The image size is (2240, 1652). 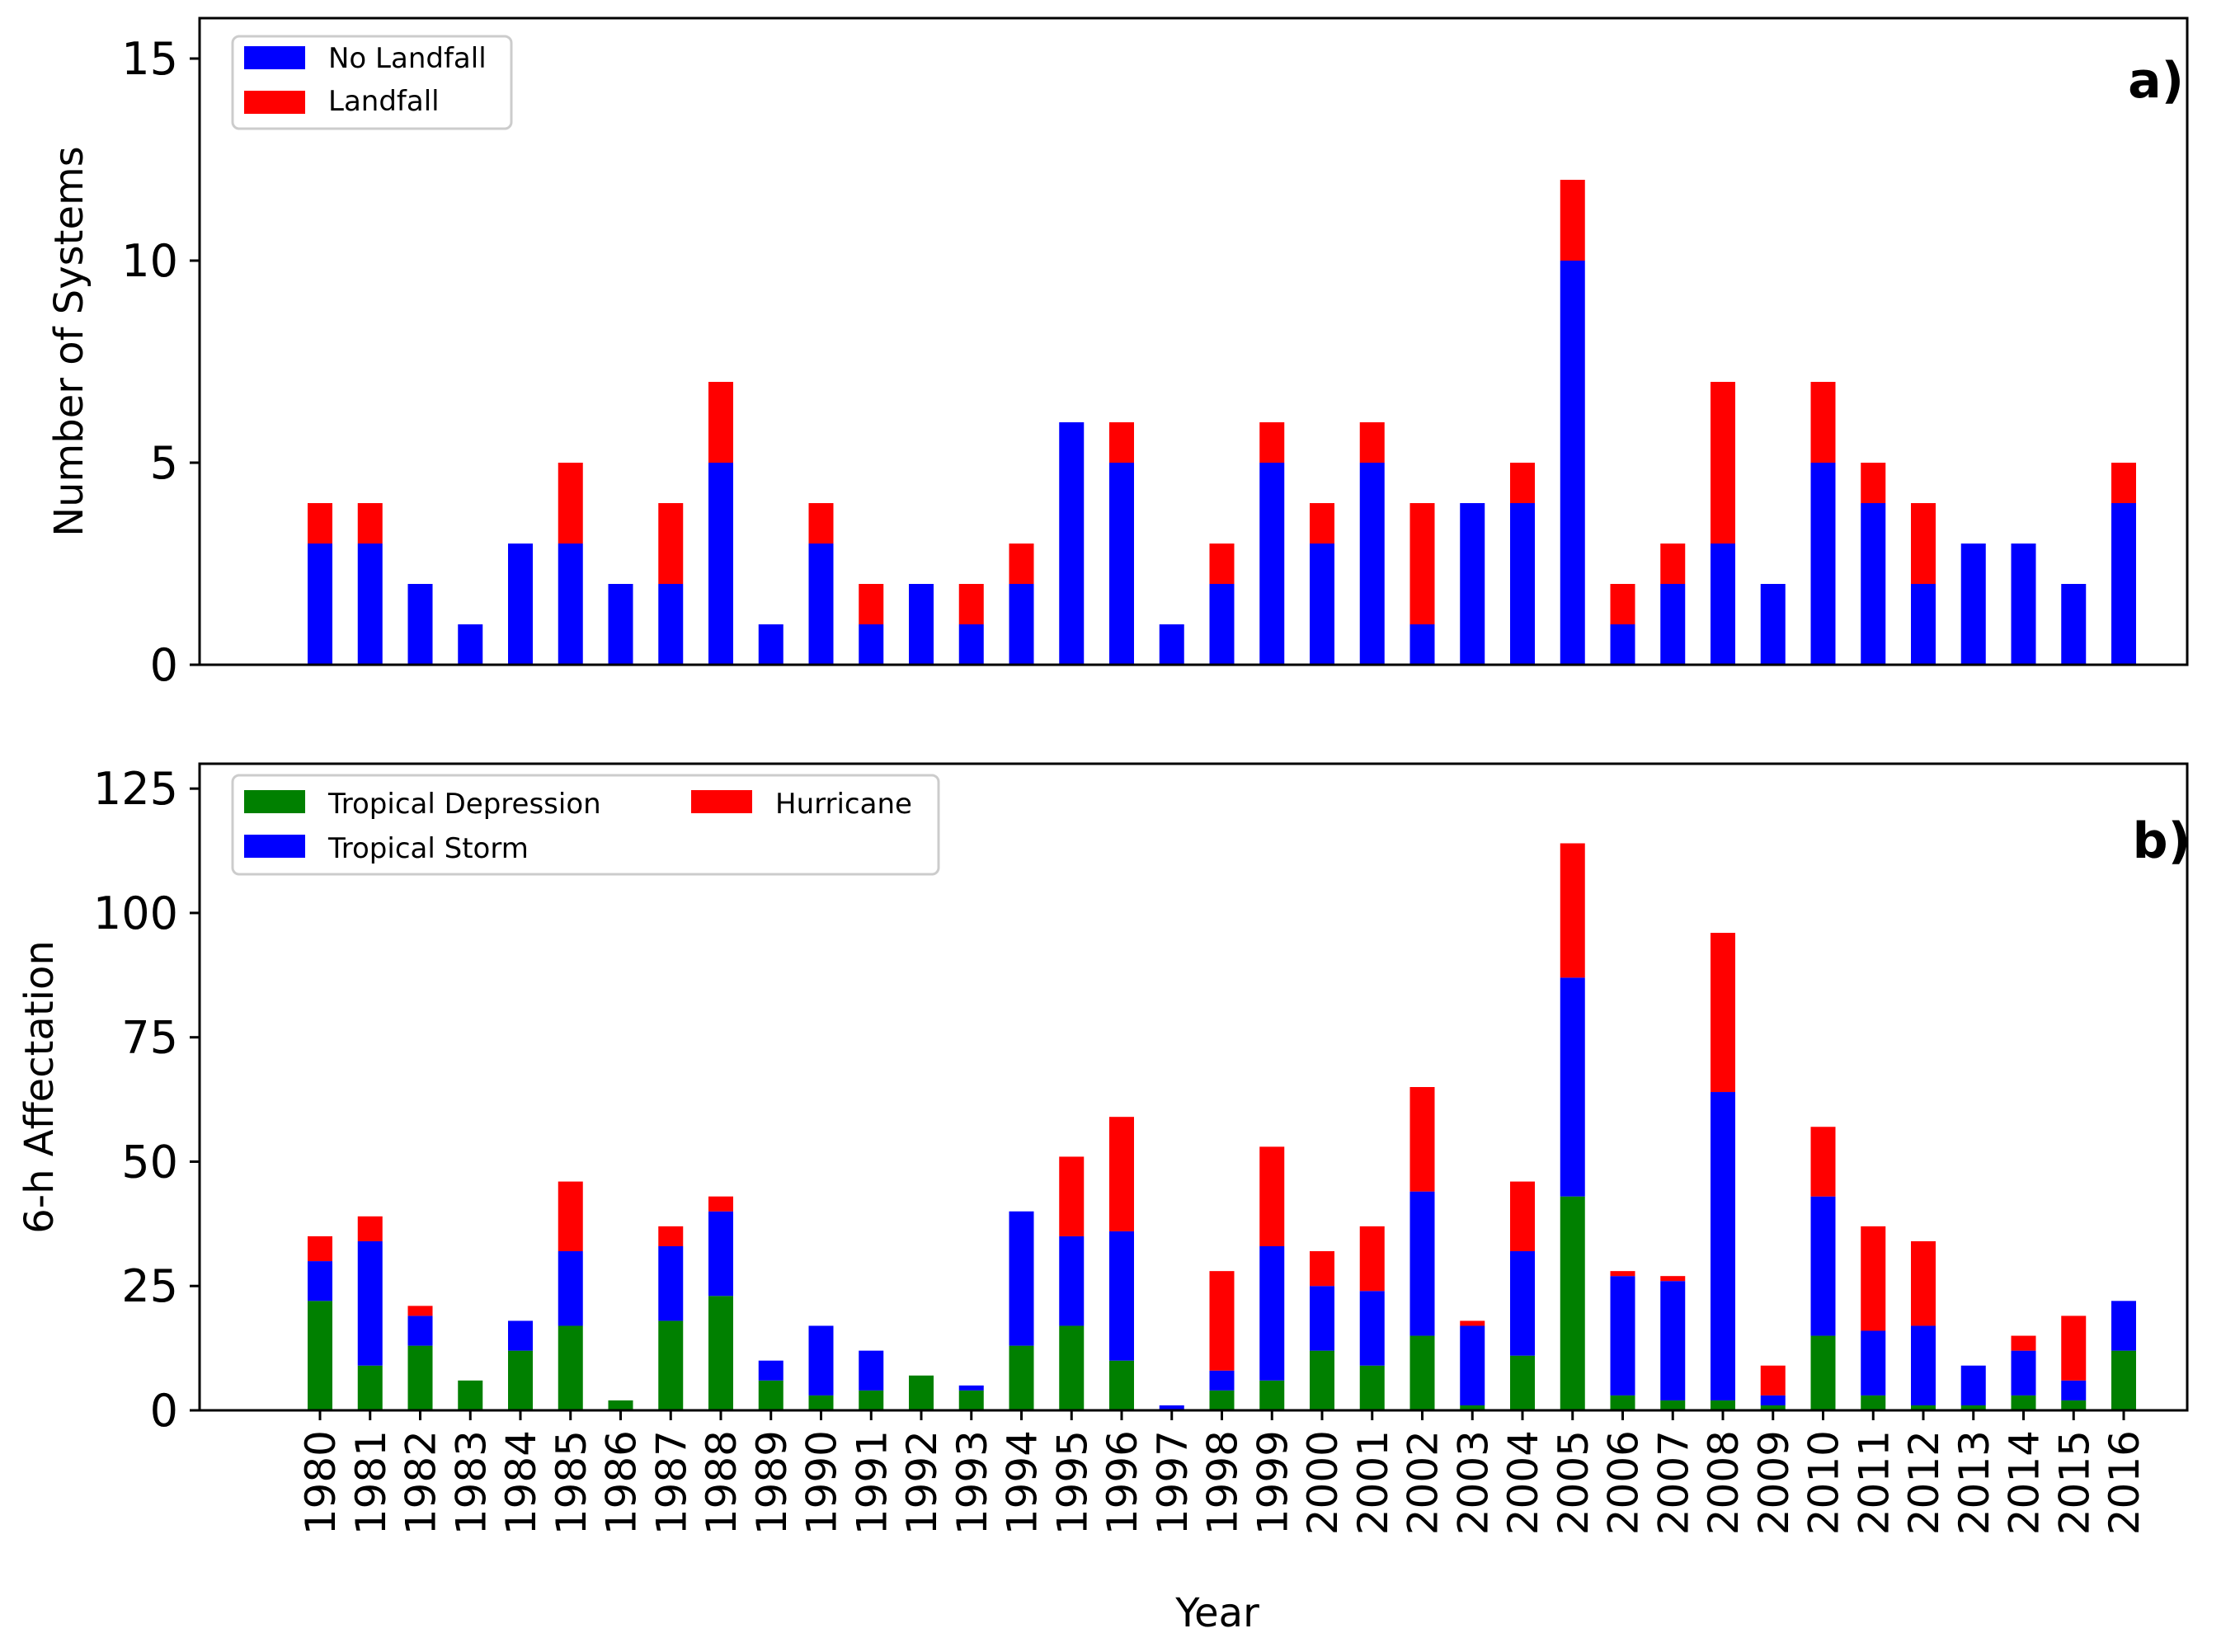 I want to click on bar-hurricane-1982, so click(x=420, y=1311).